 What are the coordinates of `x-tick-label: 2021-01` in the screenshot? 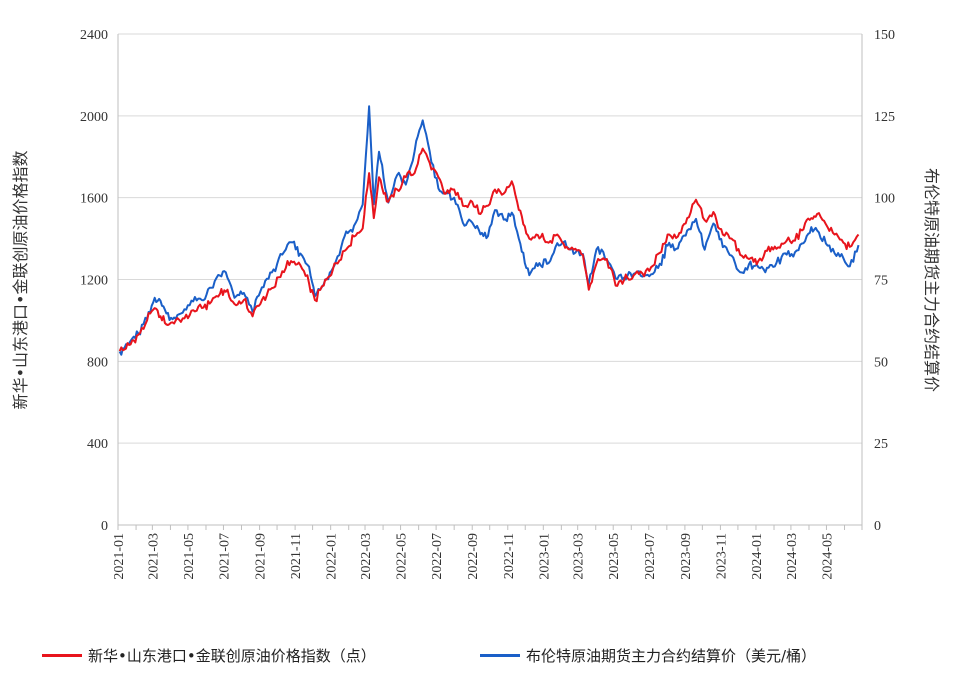 It's located at (119, 556).